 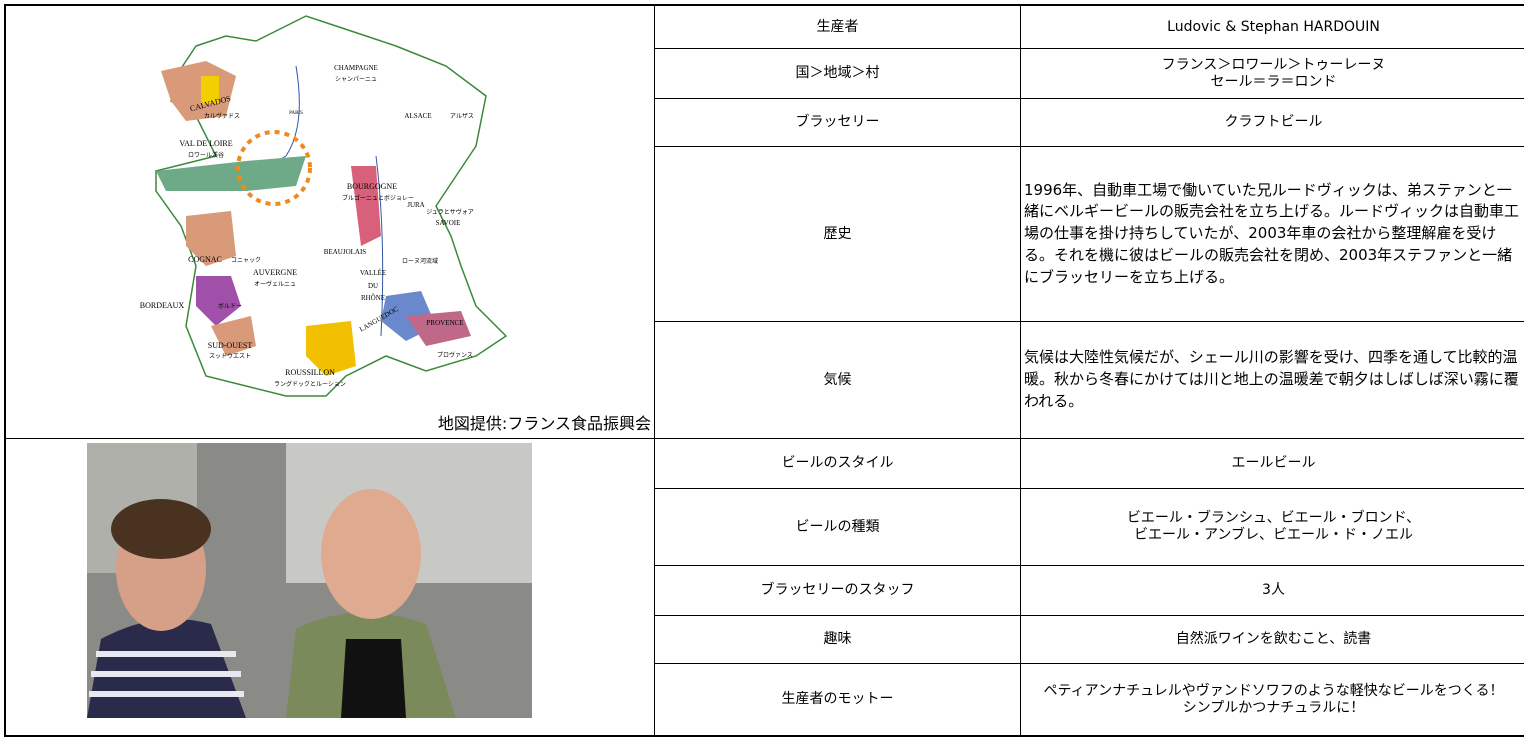 I want to click on map-label: ROUSSILLON, so click(x=310, y=372).